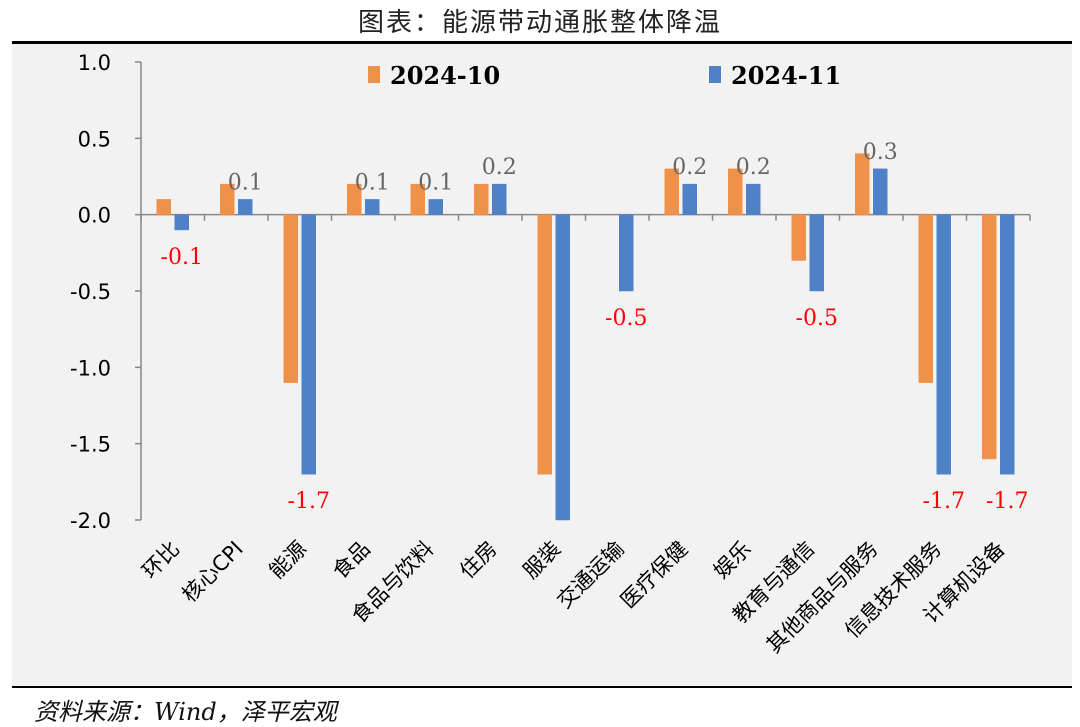 This screenshot has width=1080, height=727. What do you see at coordinates (181, 222) in the screenshot?
I see `bar-2024-11-环比` at bounding box center [181, 222].